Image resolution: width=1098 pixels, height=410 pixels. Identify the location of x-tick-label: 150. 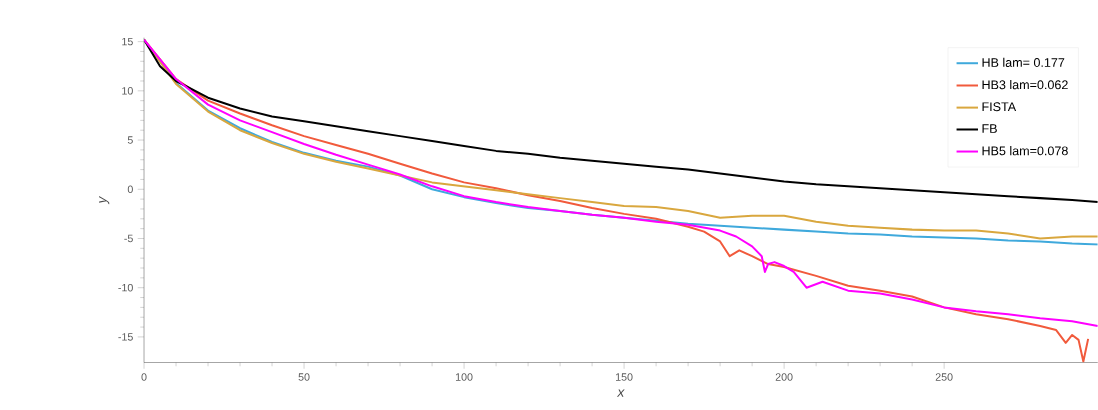
(624, 376).